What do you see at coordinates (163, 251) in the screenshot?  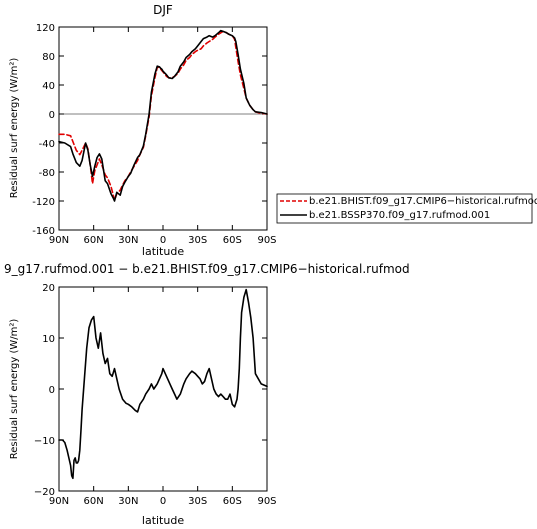 I see `top-x-axis-label: latitude` at bounding box center [163, 251].